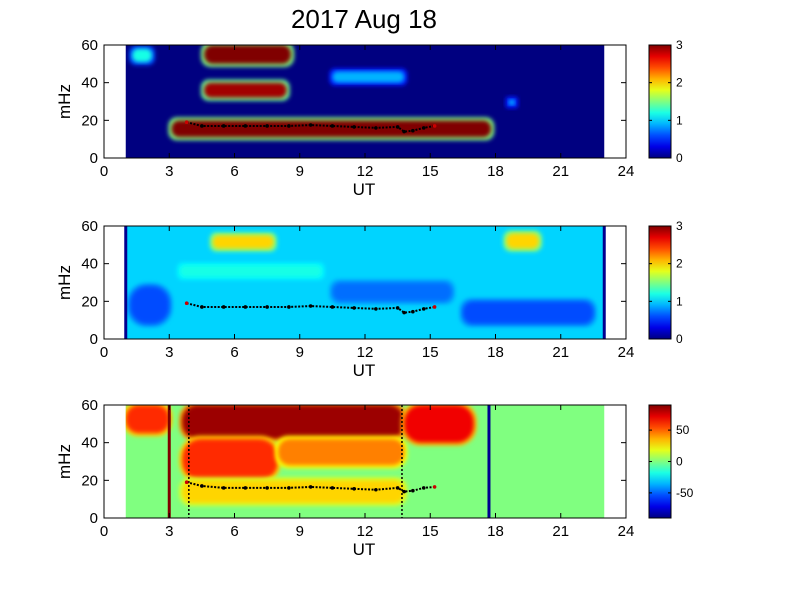 The image size is (801, 600). What do you see at coordinates (679, 301) in the screenshot?
I see `colorbar-tick-label: 1` at bounding box center [679, 301].